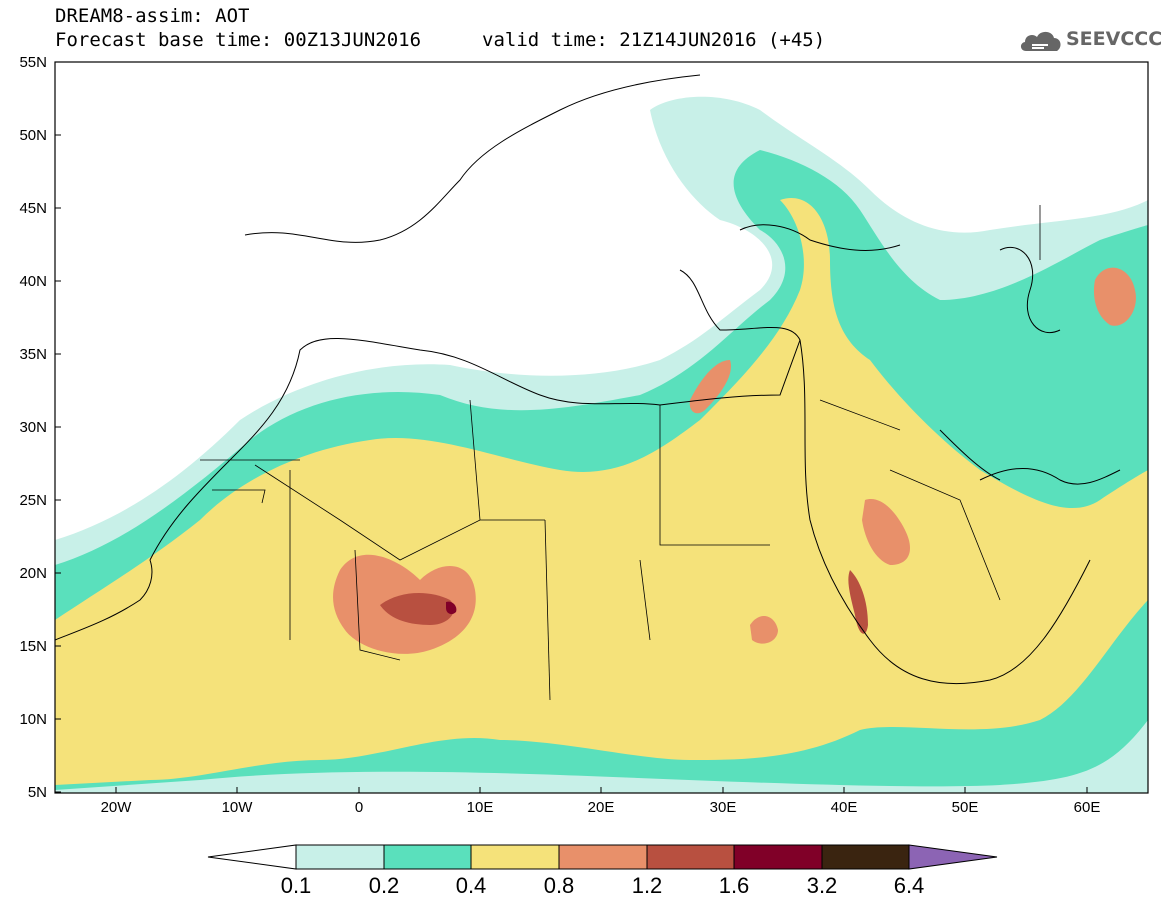 This screenshot has height=905, width=1165. I want to click on lat-label: 10N, so click(33, 719).